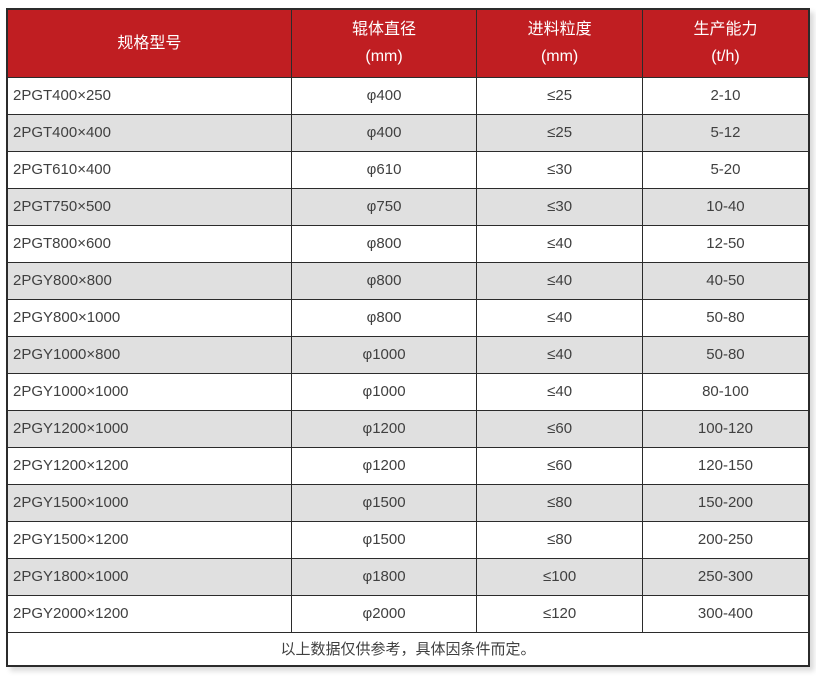  What do you see at coordinates (384, 30) in the screenshot?
I see `column-header-label: 辊体直径` at bounding box center [384, 30].